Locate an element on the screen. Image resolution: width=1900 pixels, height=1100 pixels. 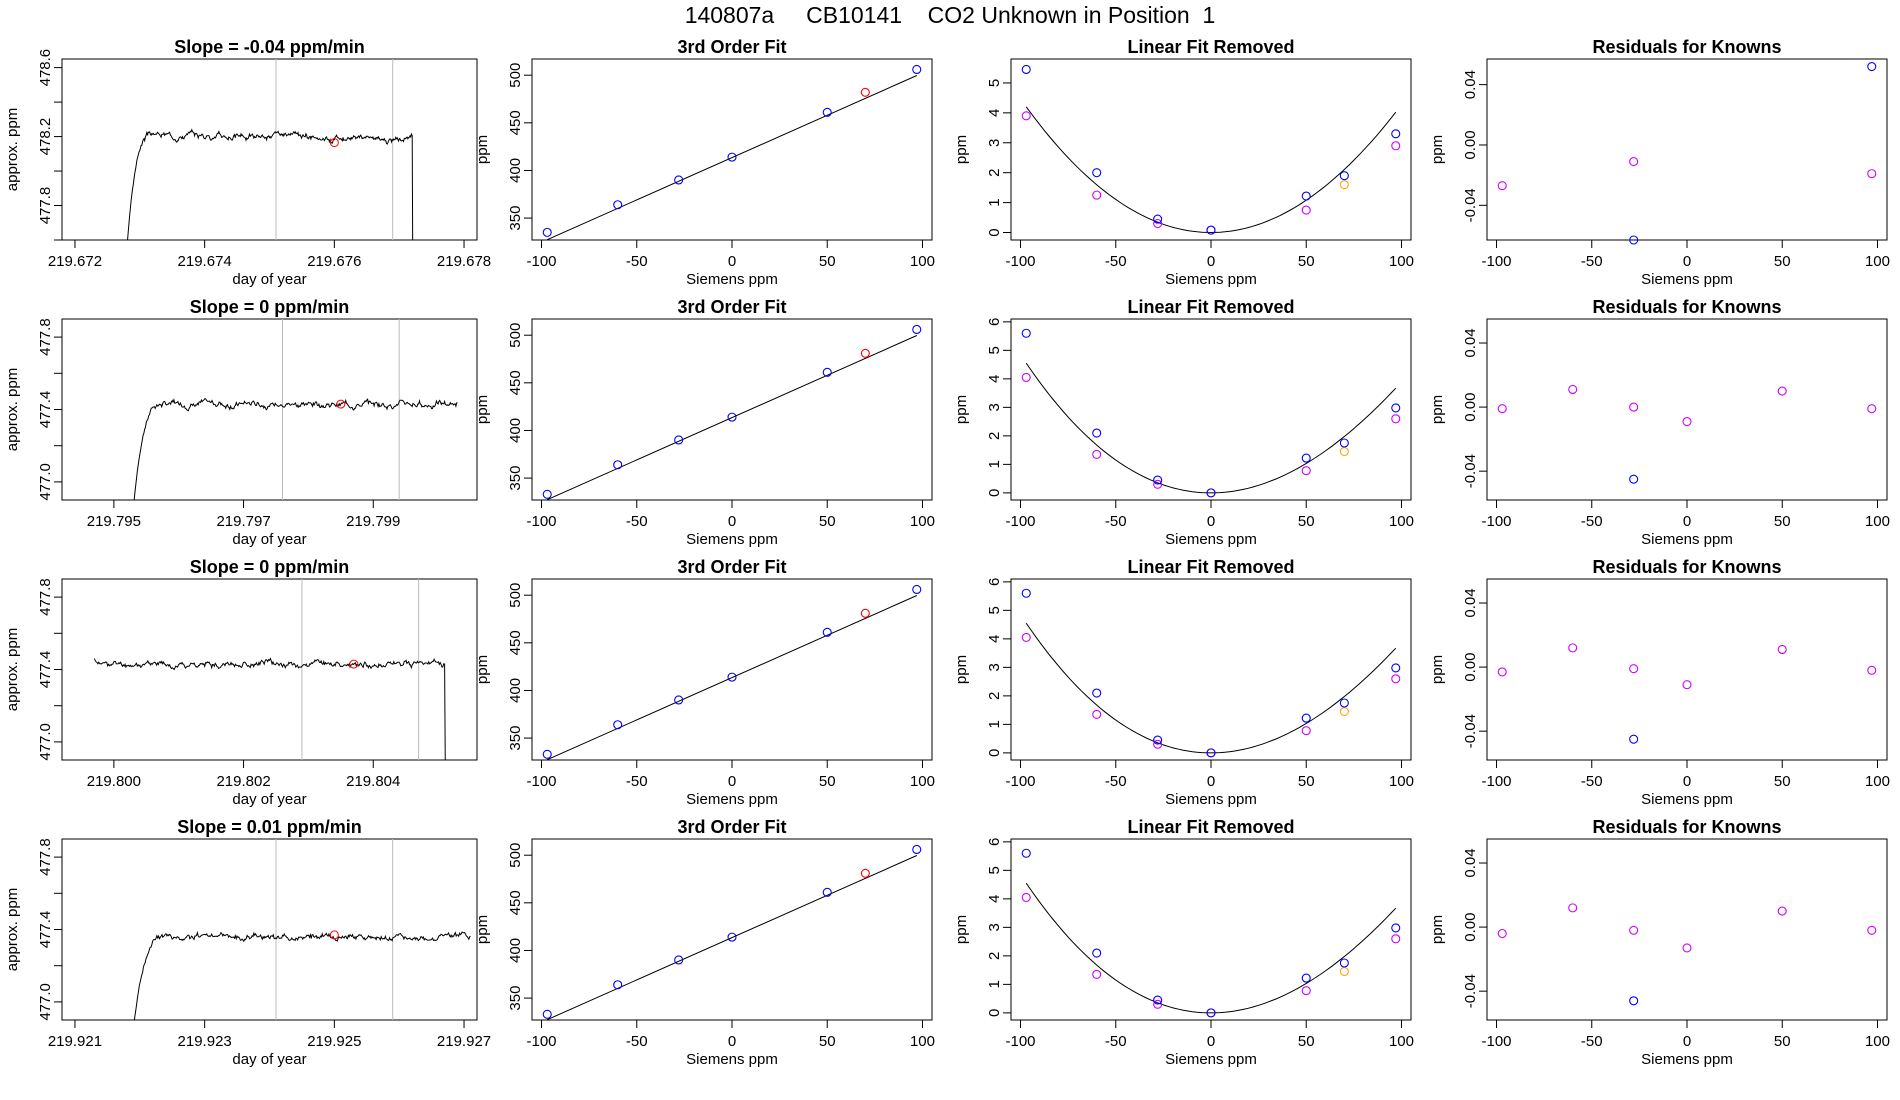
y-tick-label: 478.2 is located at coordinates (45, 137).